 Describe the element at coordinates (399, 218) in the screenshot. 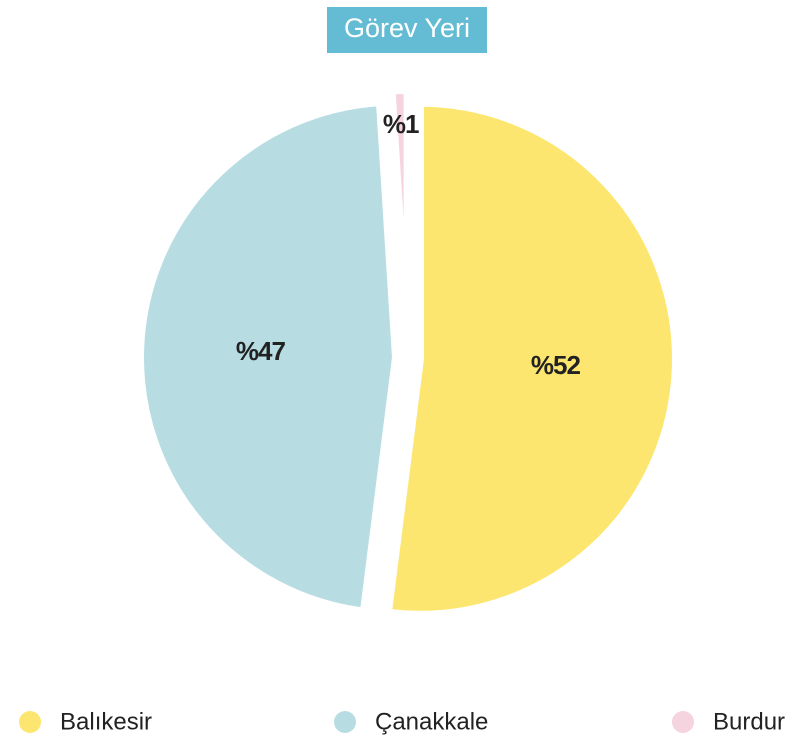

I see `pie-slice` at that location.